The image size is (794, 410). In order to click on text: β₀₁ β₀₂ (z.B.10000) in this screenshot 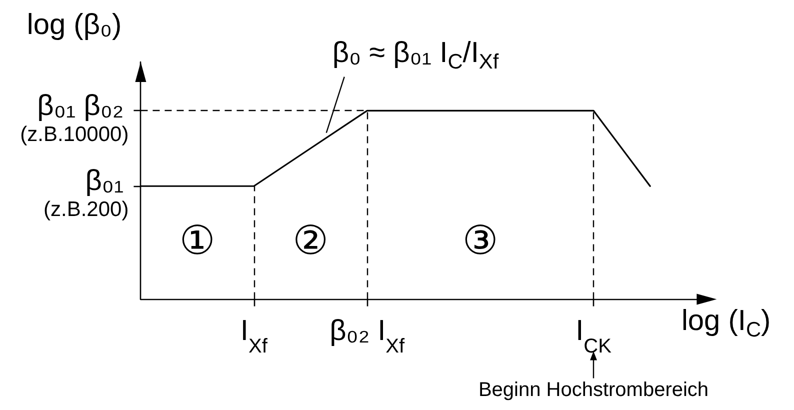, I will do `click(74, 118)`.